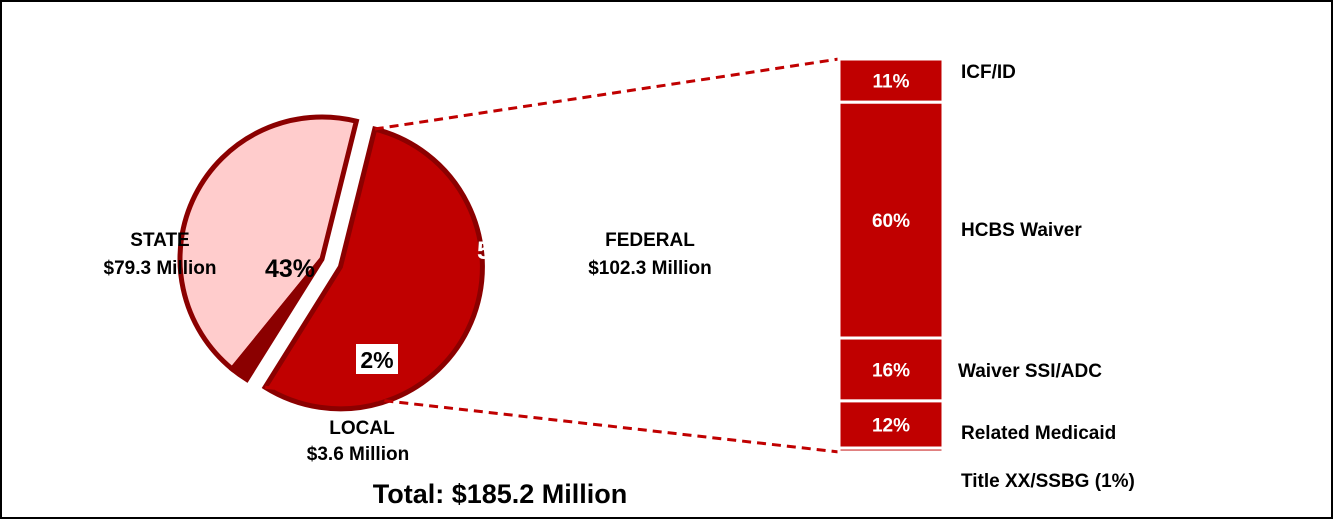 The width and height of the screenshot is (1335, 521). Describe the element at coordinates (362, 428) in the screenshot. I see `local-name-label: LOCAL` at that location.